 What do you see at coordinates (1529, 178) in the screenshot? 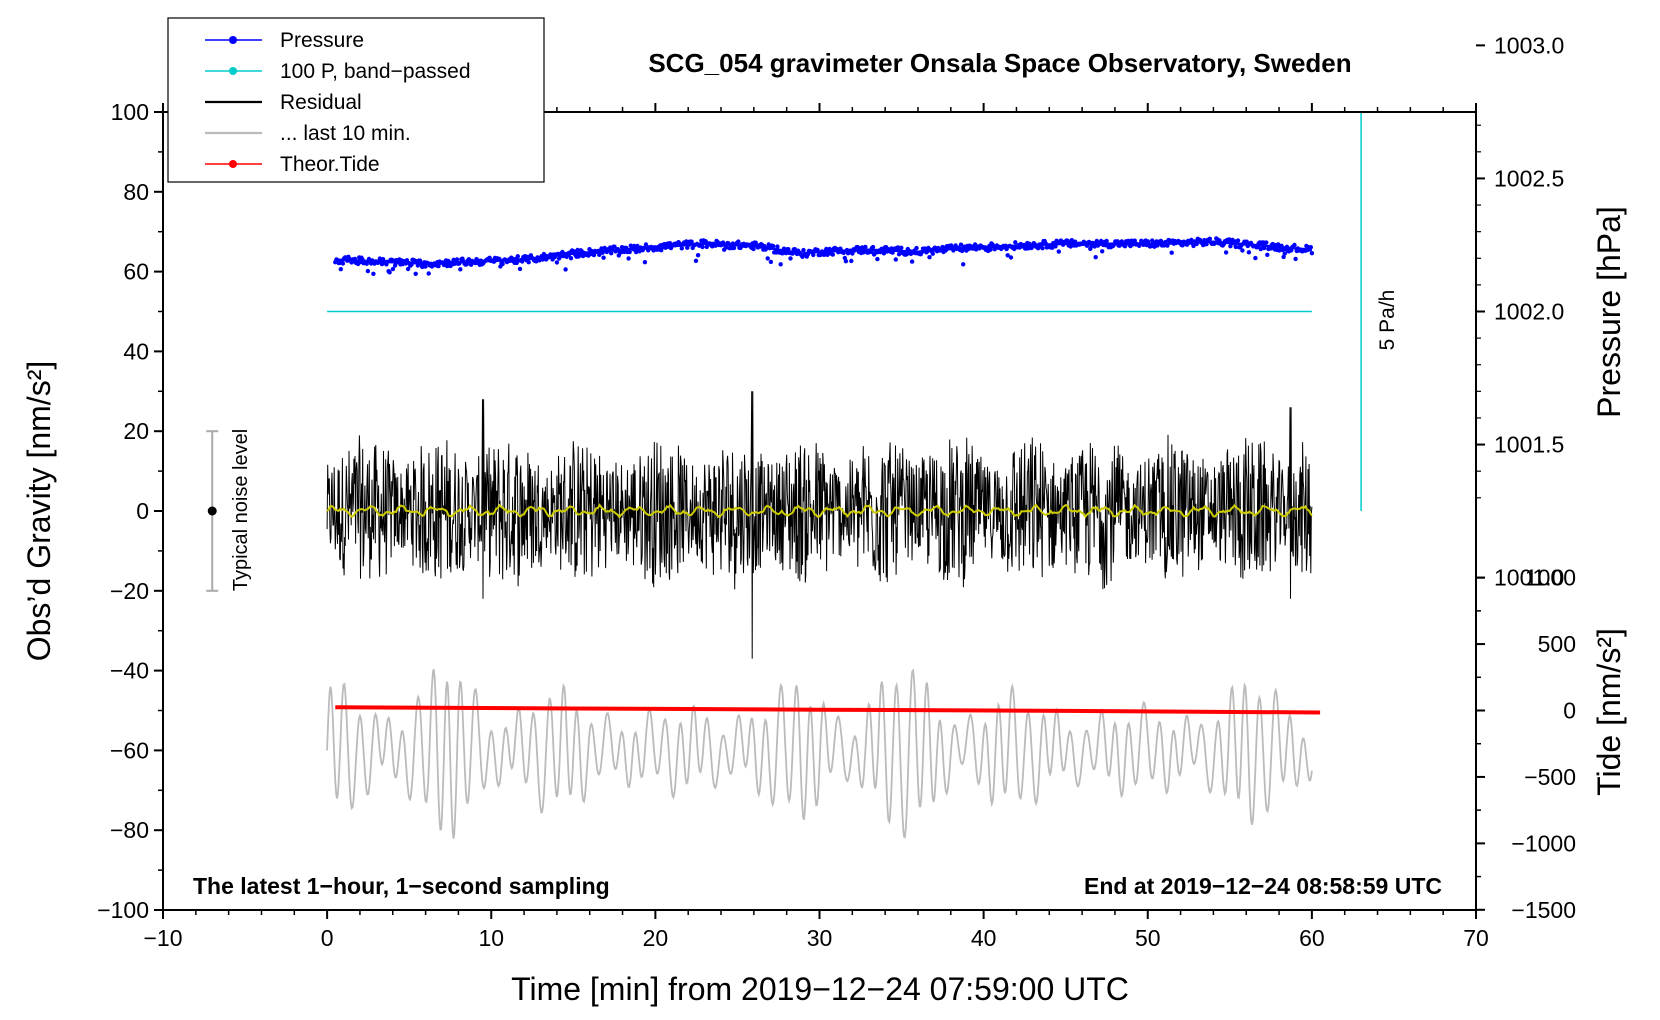
I see `pressure-tick-label: 1002.5` at bounding box center [1529, 178].